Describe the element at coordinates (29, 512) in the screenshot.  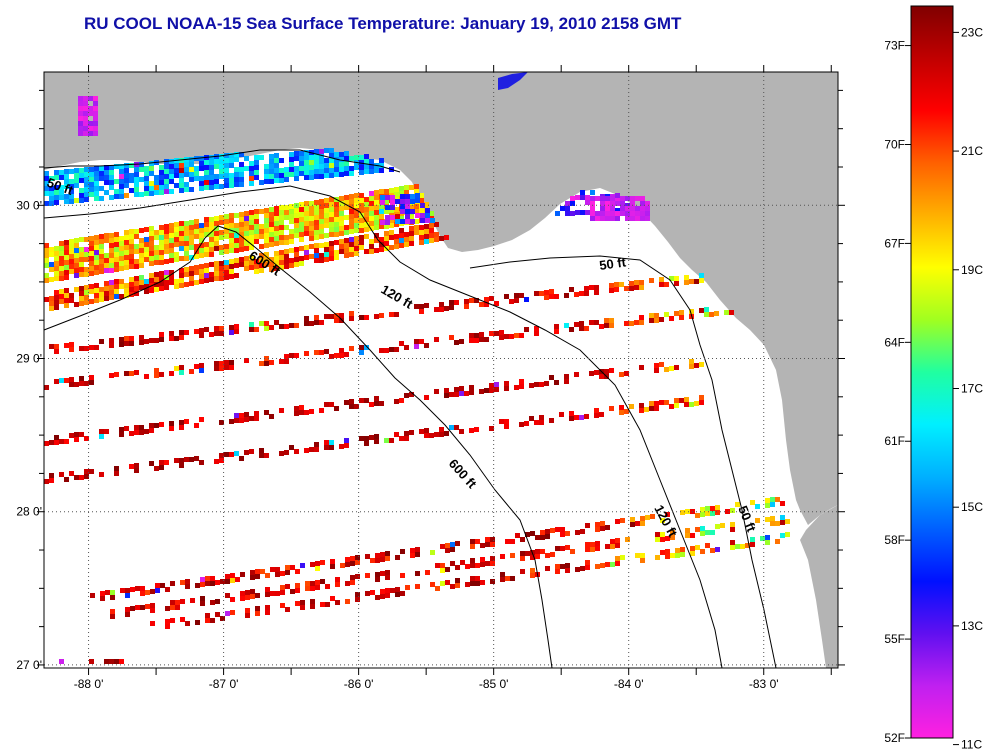
I see `y-tick-label: 28 0'` at that location.